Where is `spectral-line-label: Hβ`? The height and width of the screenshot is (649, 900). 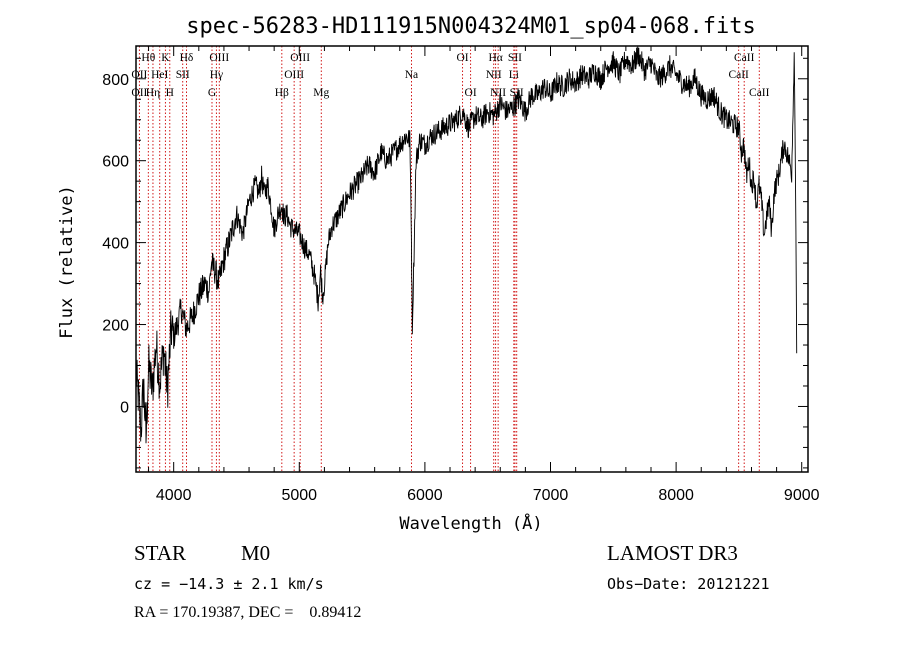 spectral-line-label: Hβ is located at coordinates (282, 93).